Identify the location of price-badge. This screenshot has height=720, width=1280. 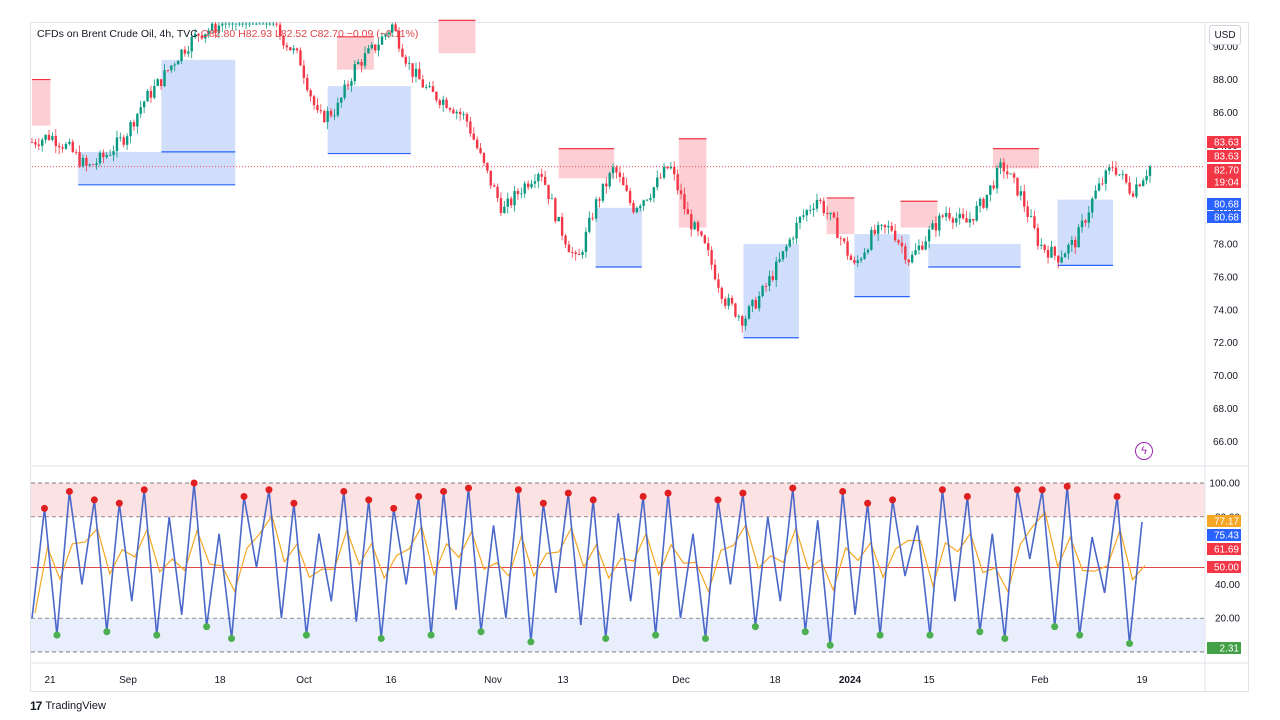
(1224, 156).